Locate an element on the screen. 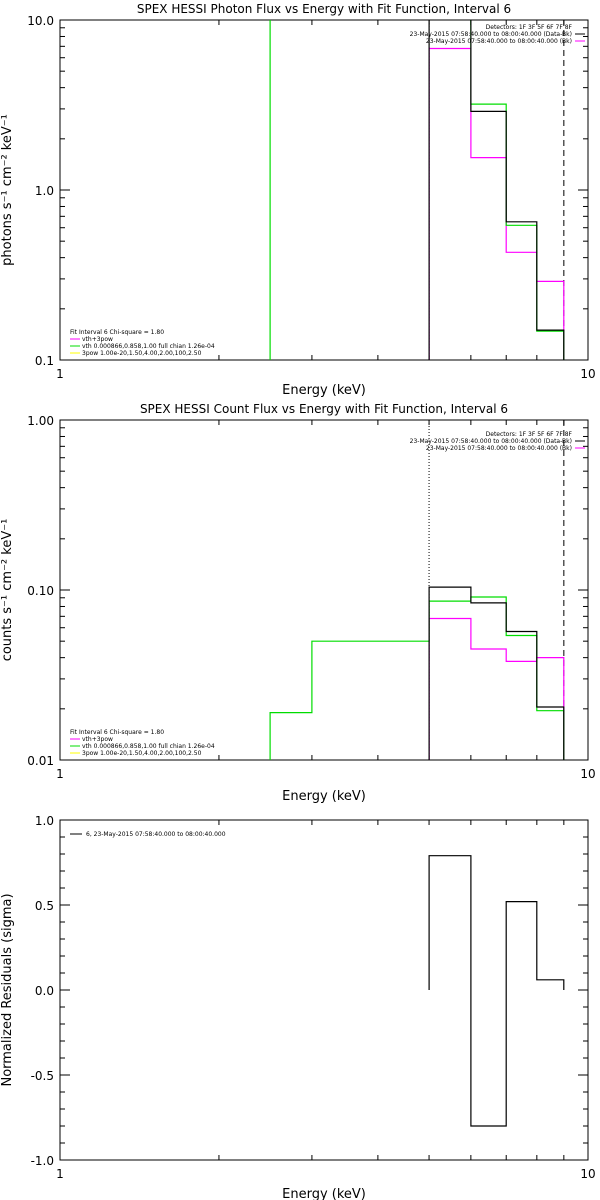 This screenshot has width=600, height=1200. y-tick-label: 0.1 is located at coordinates (44, 361).